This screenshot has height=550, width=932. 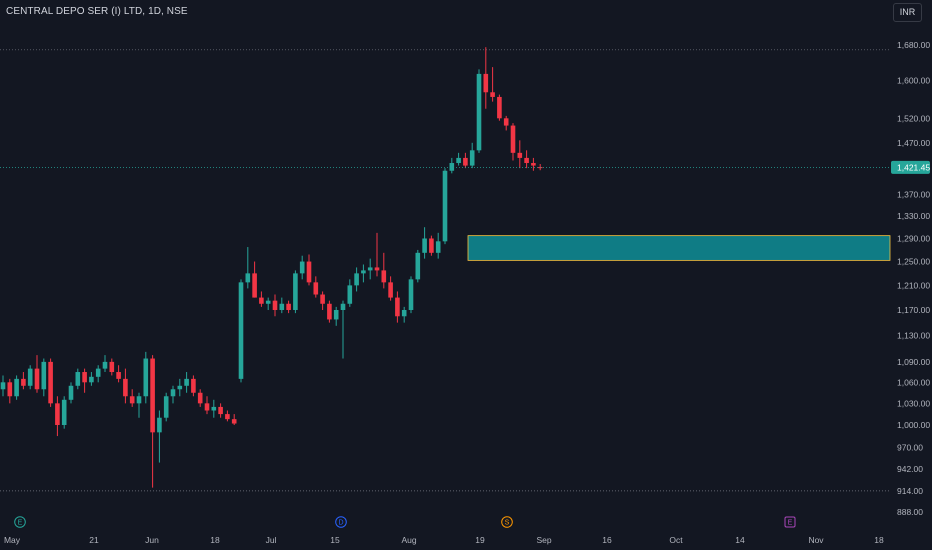 I want to click on calendar-event-icon: E, so click(x=790, y=522).